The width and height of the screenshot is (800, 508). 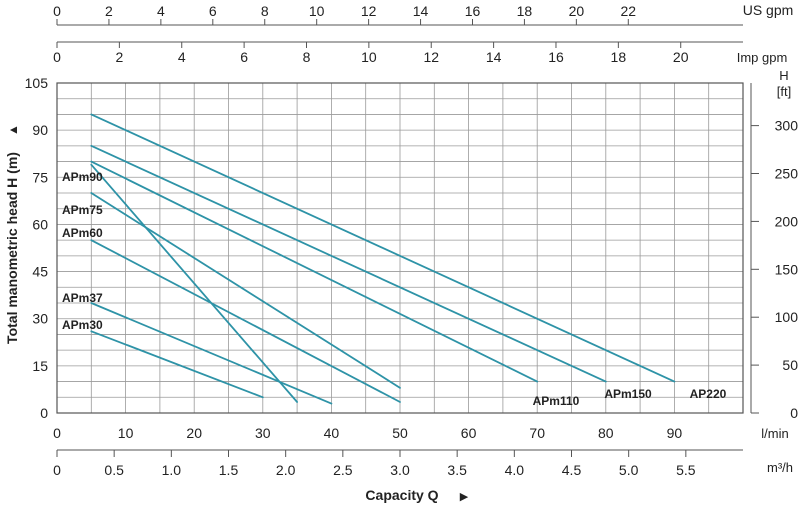 I want to click on ft-tick-label: 100, so click(x=787, y=317).